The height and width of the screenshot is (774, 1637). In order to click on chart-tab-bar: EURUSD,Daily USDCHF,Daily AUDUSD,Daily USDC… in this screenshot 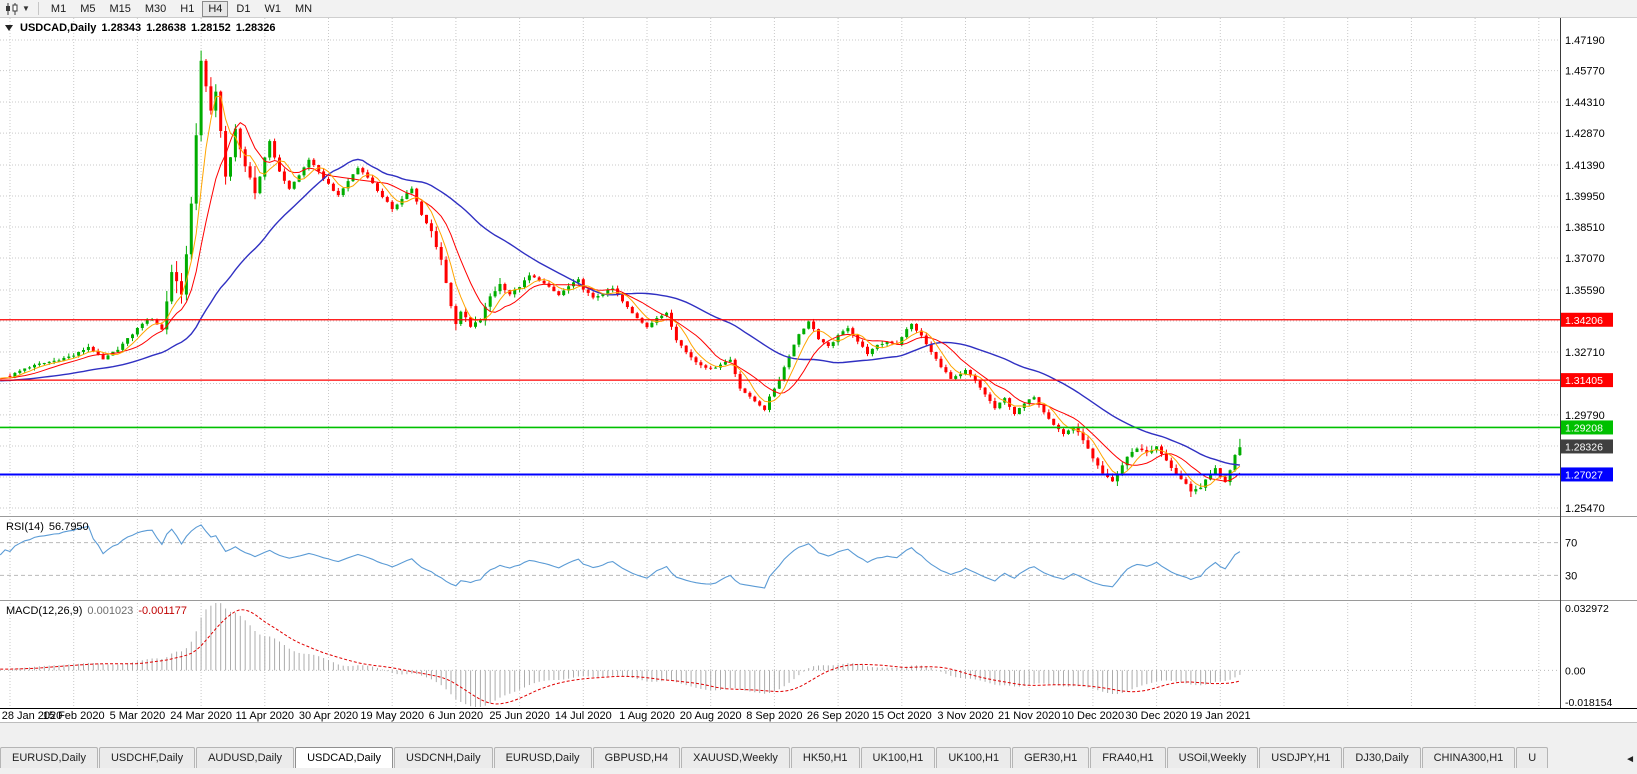, I will do `click(818, 748)`.